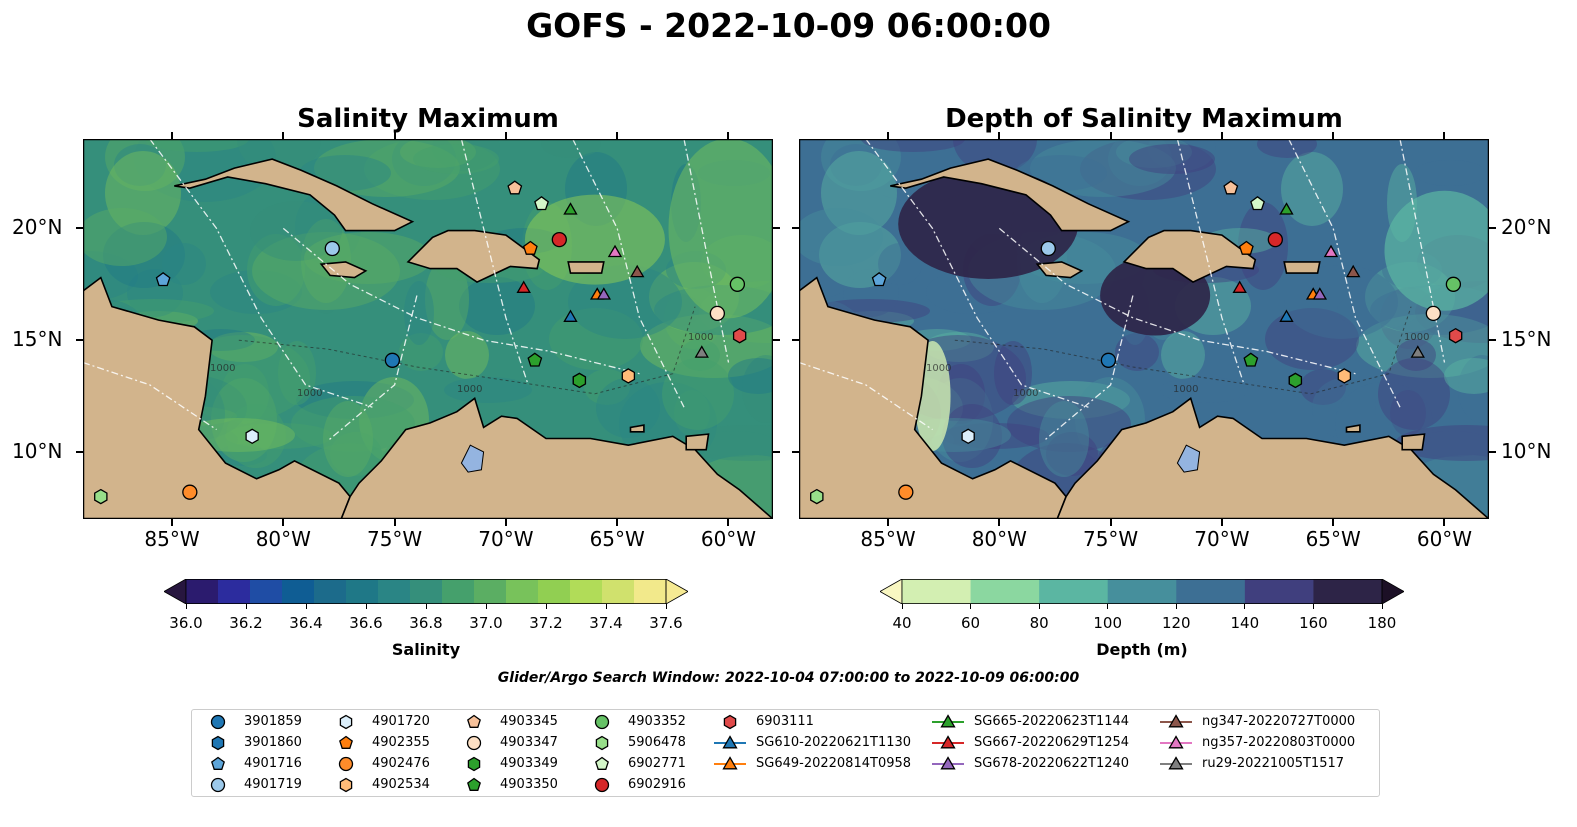 The image size is (1577, 827). What do you see at coordinates (394, 539) in the screenshot?
I see `lon-tick-label: 75°W` at bounding box center [394, 539].